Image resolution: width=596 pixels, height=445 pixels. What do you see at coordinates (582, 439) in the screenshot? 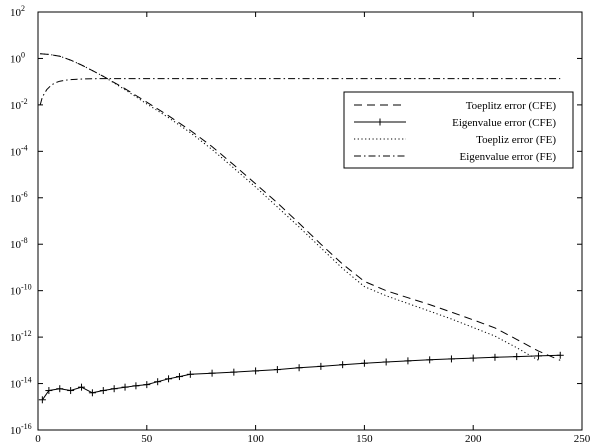
I see `x-tick-label: 250` at bounding box center [582, 439].